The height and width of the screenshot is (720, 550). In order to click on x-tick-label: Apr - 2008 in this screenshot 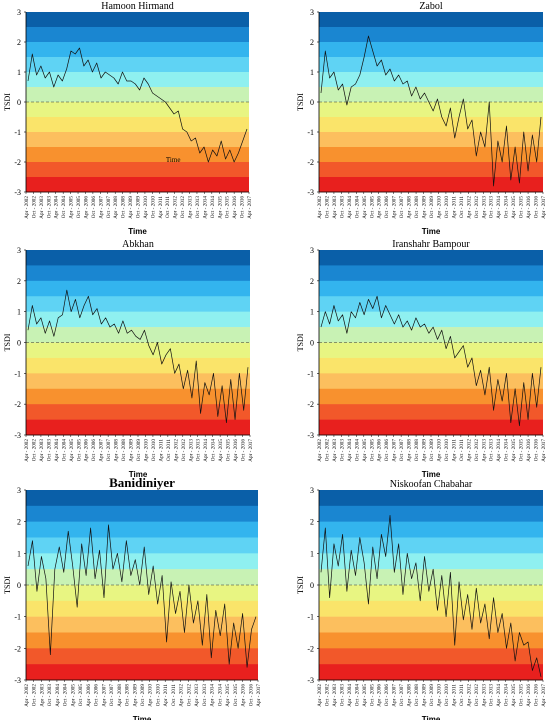, I will do `click(117, 450)`.